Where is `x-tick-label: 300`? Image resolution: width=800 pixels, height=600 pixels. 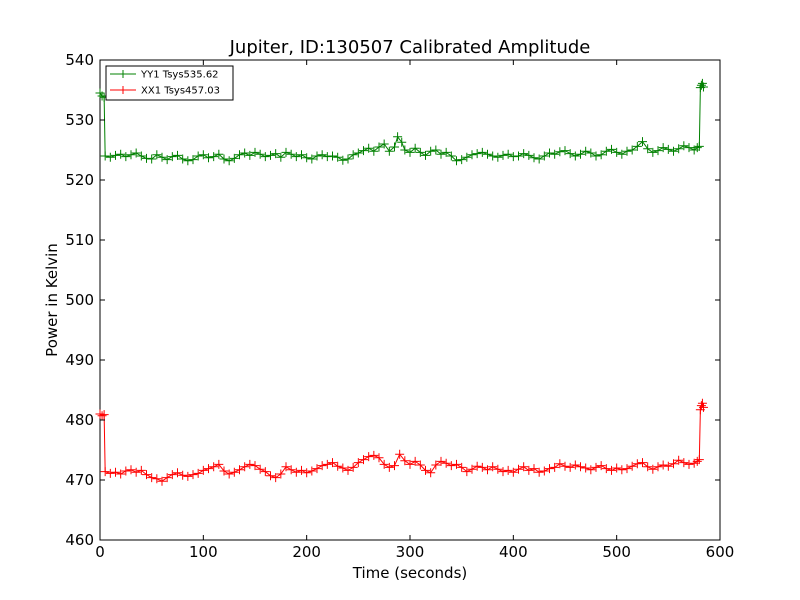 x-tick-label: 300 is located at coordinates (410, 552).